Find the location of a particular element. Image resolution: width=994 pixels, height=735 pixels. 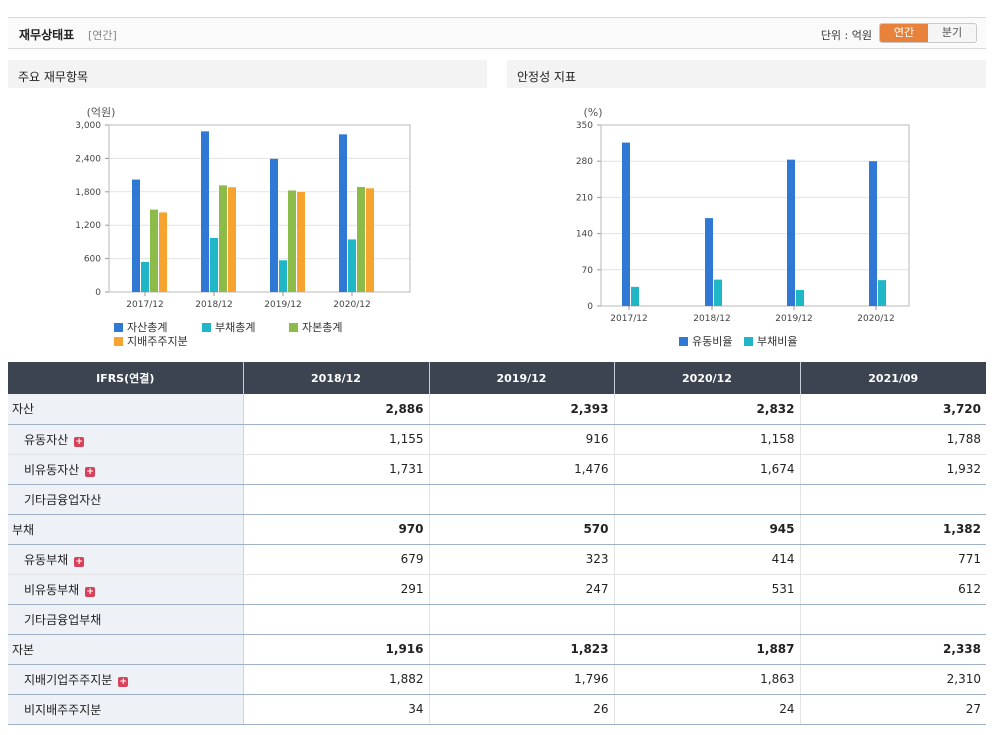

y-tick-label: 280 is located at coordinates (584, 162).